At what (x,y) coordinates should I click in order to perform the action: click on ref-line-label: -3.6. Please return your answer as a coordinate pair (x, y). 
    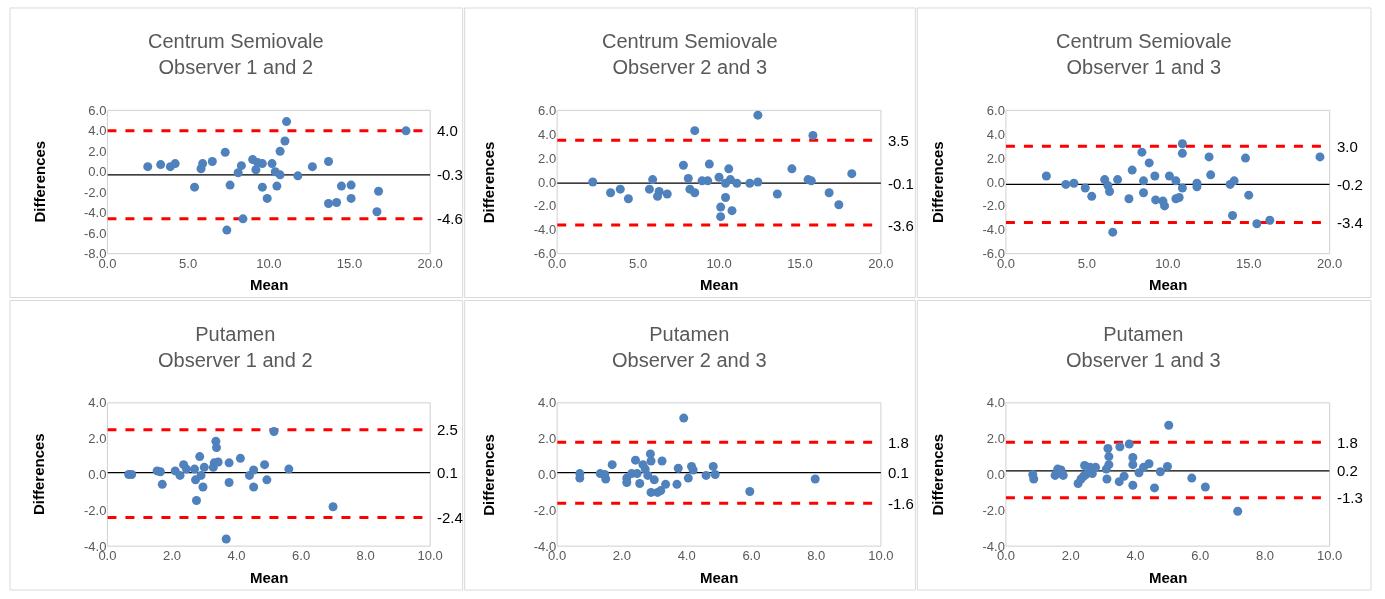
    Looking at the image, I should click on (901, 225).